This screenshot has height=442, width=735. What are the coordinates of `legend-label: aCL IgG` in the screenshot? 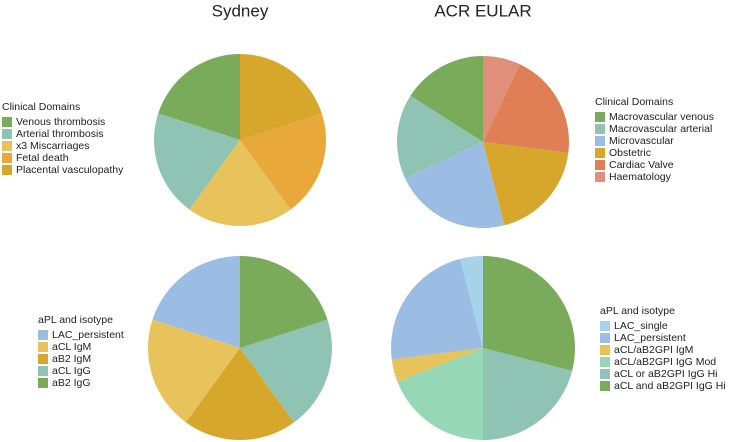 It's located at (71, 371).